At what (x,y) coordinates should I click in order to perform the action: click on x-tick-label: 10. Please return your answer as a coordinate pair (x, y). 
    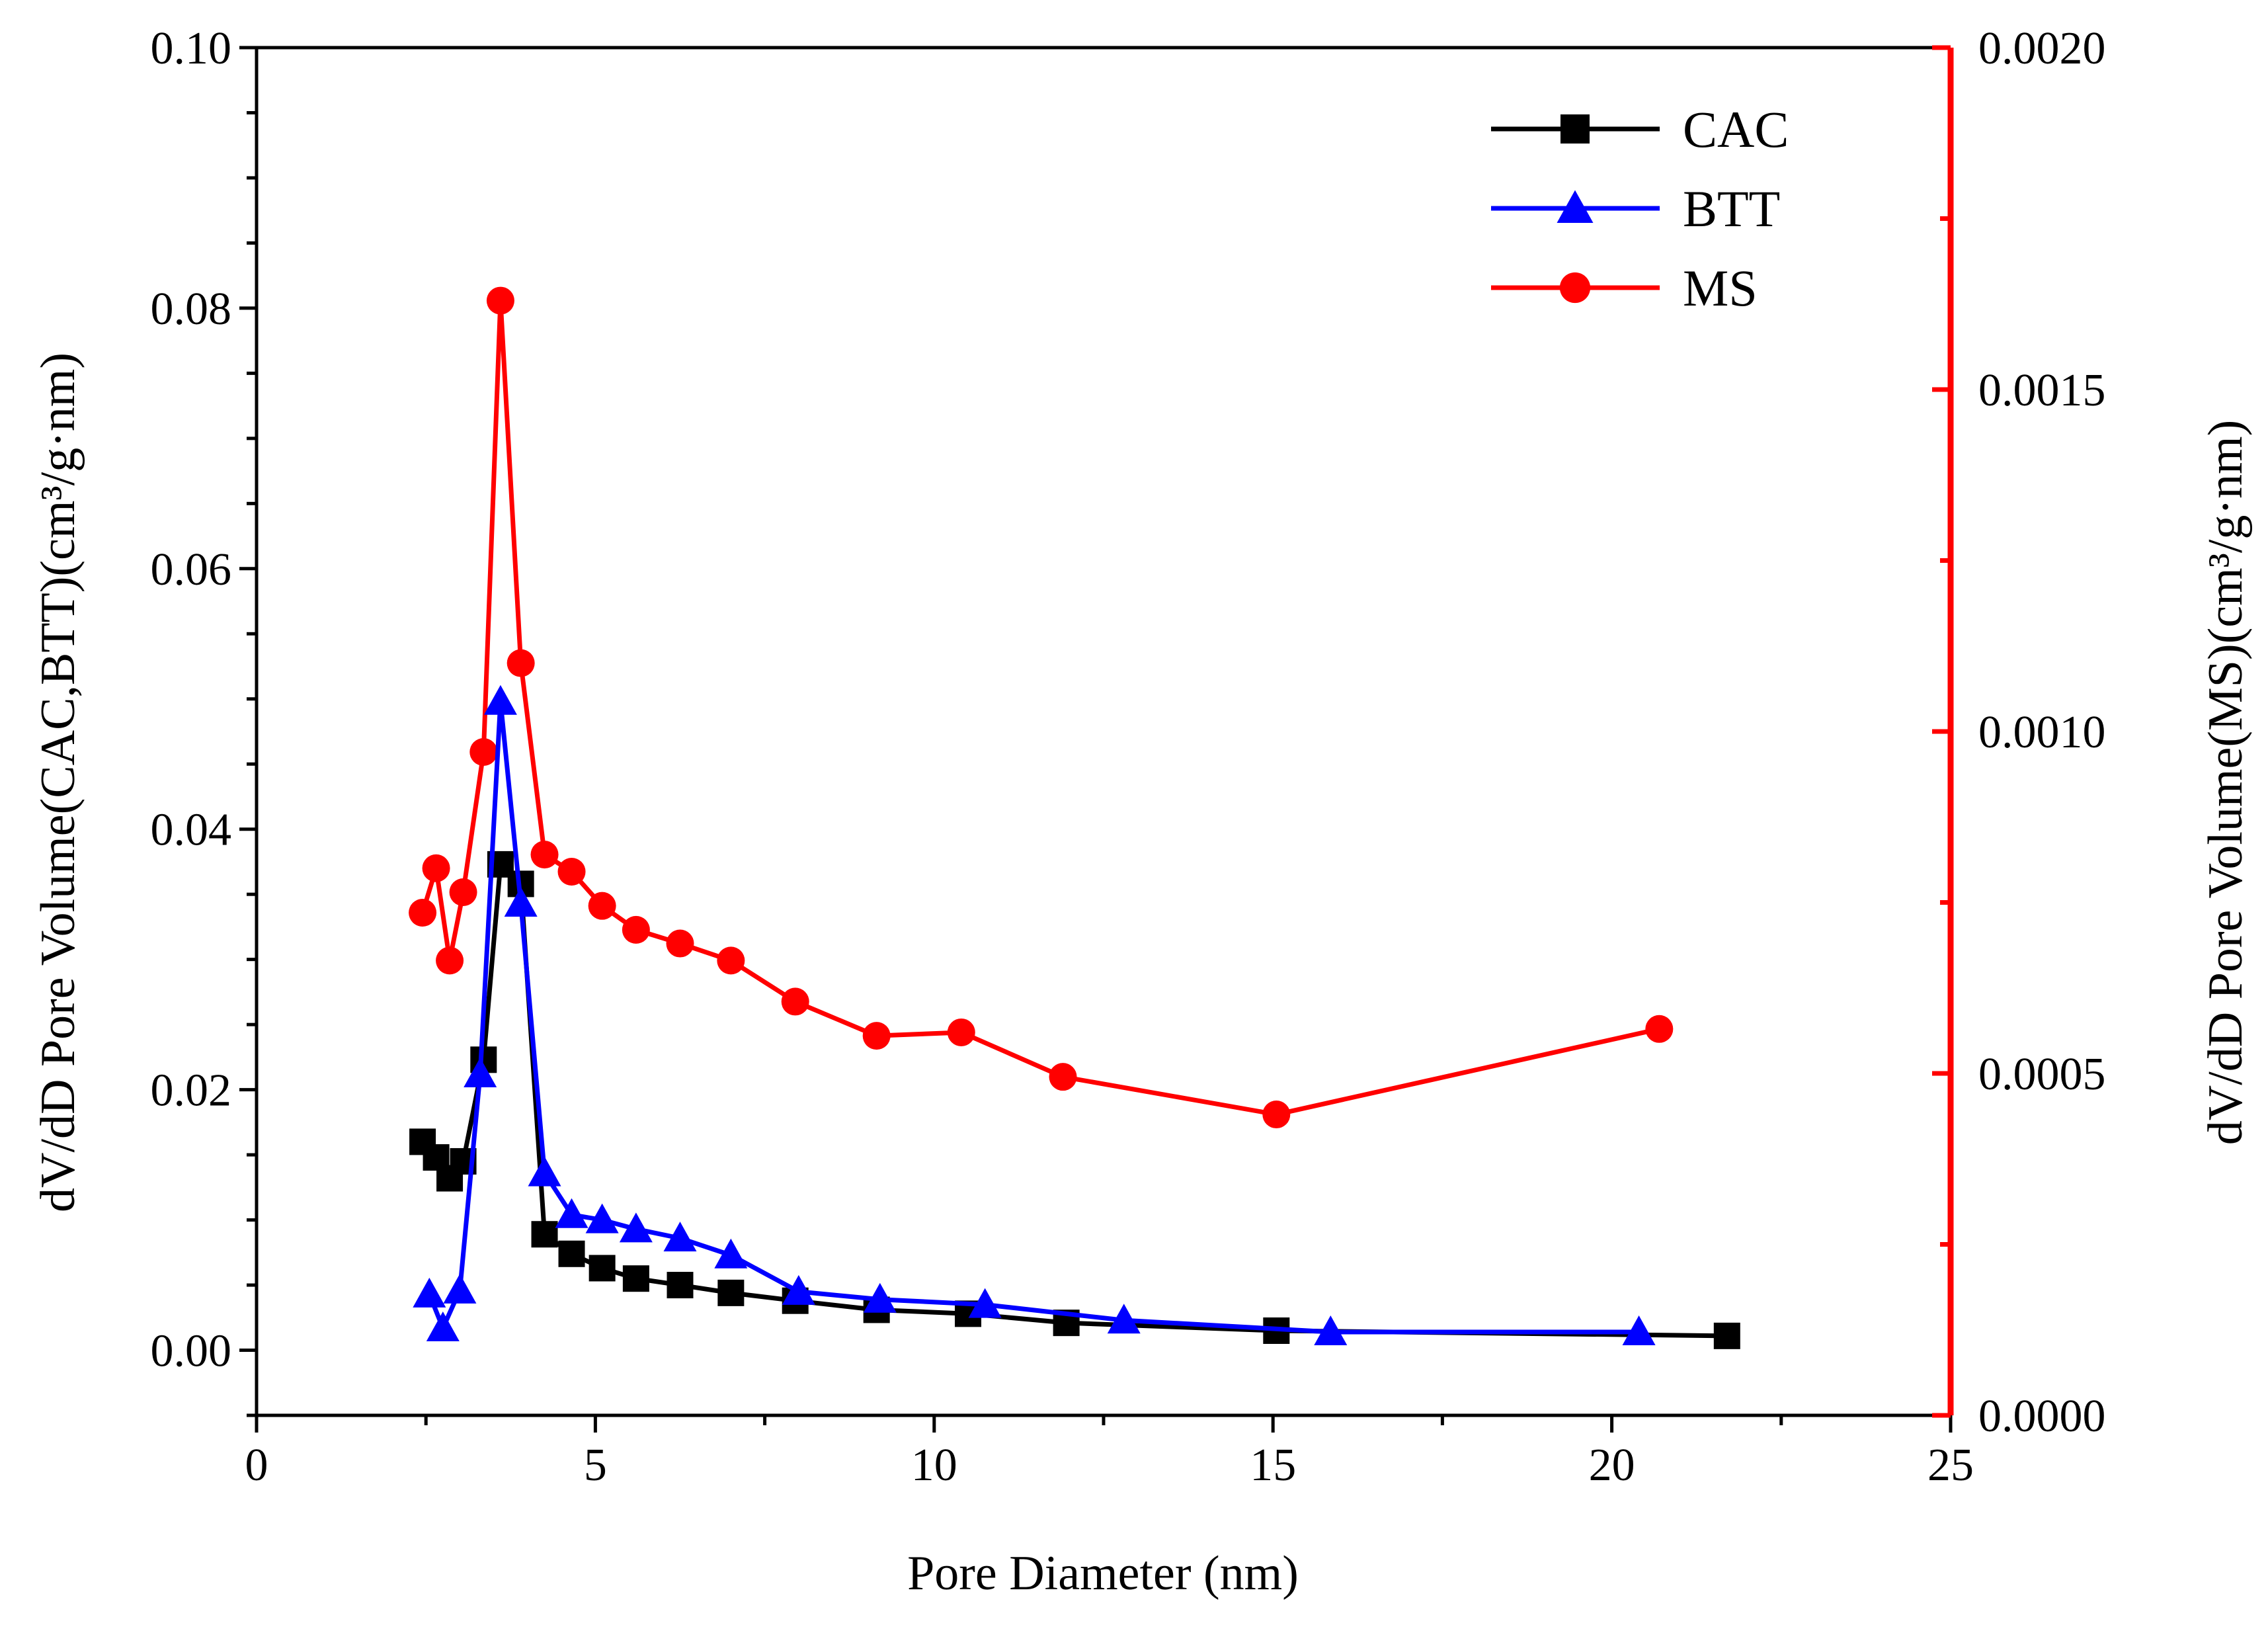
    Looking at the image, I should click on (934, 1466).